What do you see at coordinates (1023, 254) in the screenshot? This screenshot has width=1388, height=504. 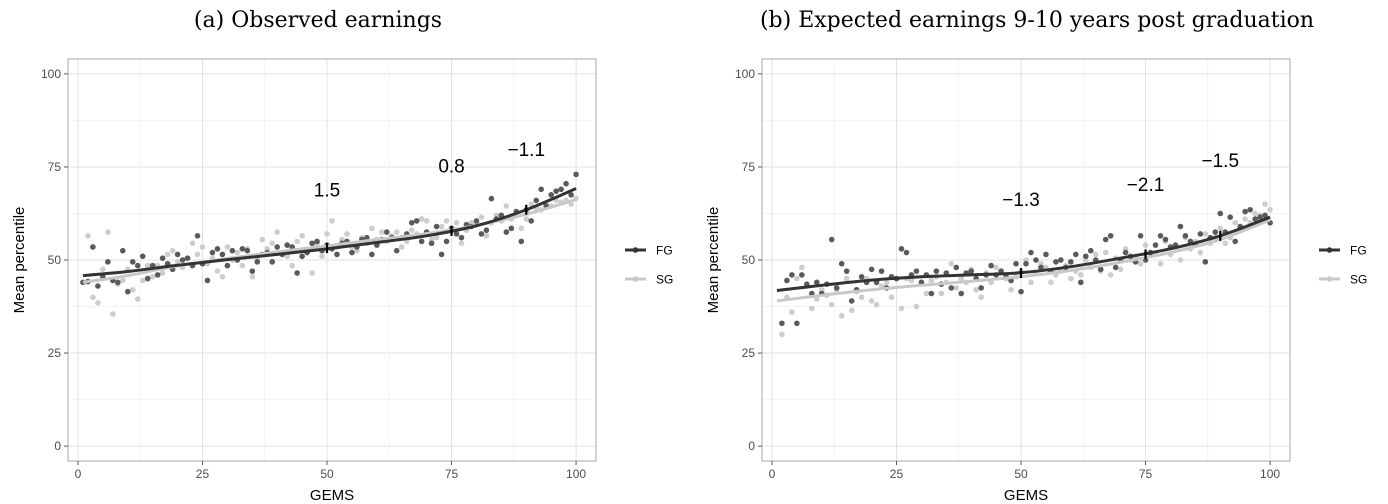 I see `fg-fit-line` at bounding box center [1023, 254].